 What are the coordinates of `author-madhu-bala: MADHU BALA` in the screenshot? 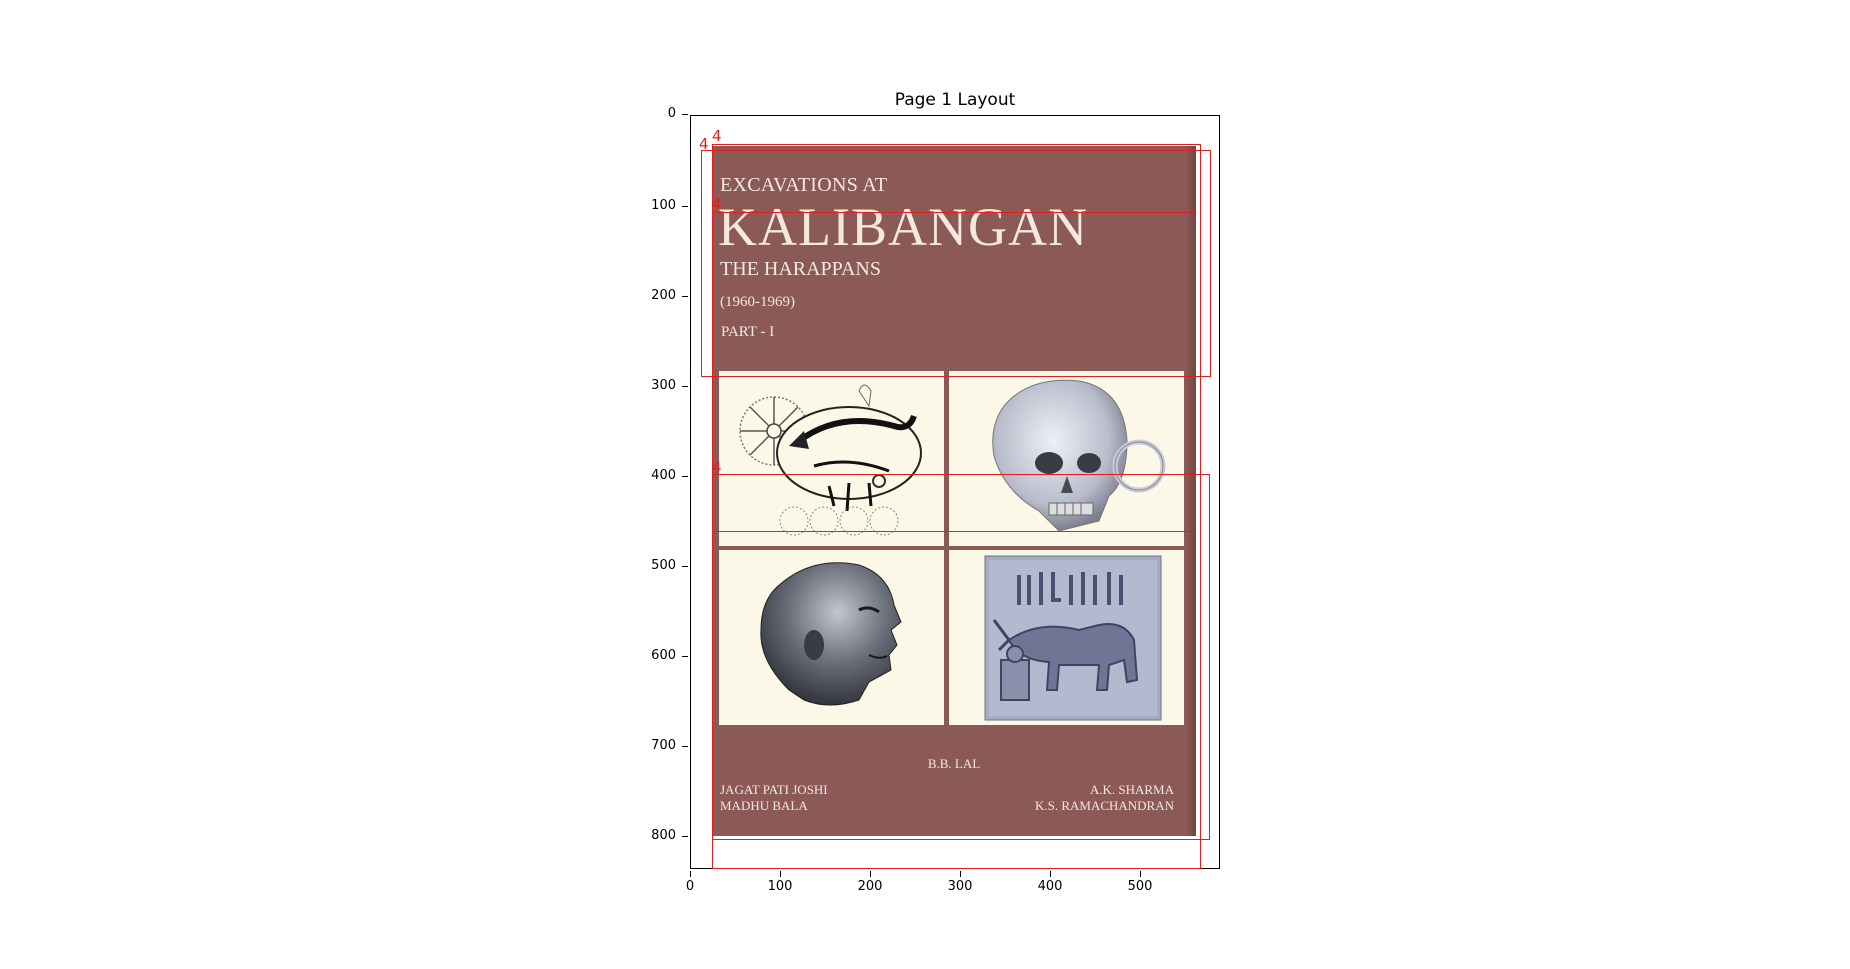 It's located at (764, 805).